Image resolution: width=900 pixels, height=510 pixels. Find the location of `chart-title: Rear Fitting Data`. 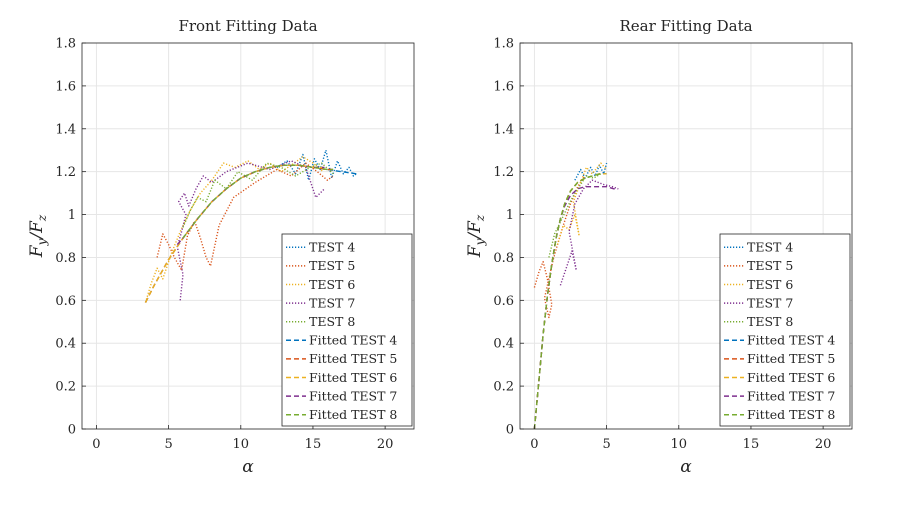

chart-title: Rear Fitting Data is located at coordinates (685, 26).